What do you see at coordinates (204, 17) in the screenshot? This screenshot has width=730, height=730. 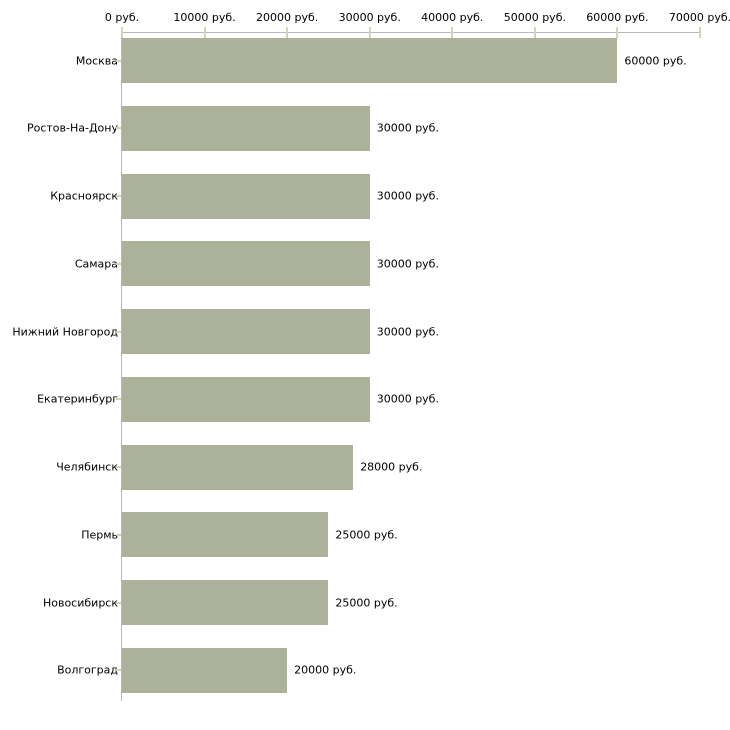 I see `x-axis-tick-label: 10000 руб.` at bounding box center [204, 17].